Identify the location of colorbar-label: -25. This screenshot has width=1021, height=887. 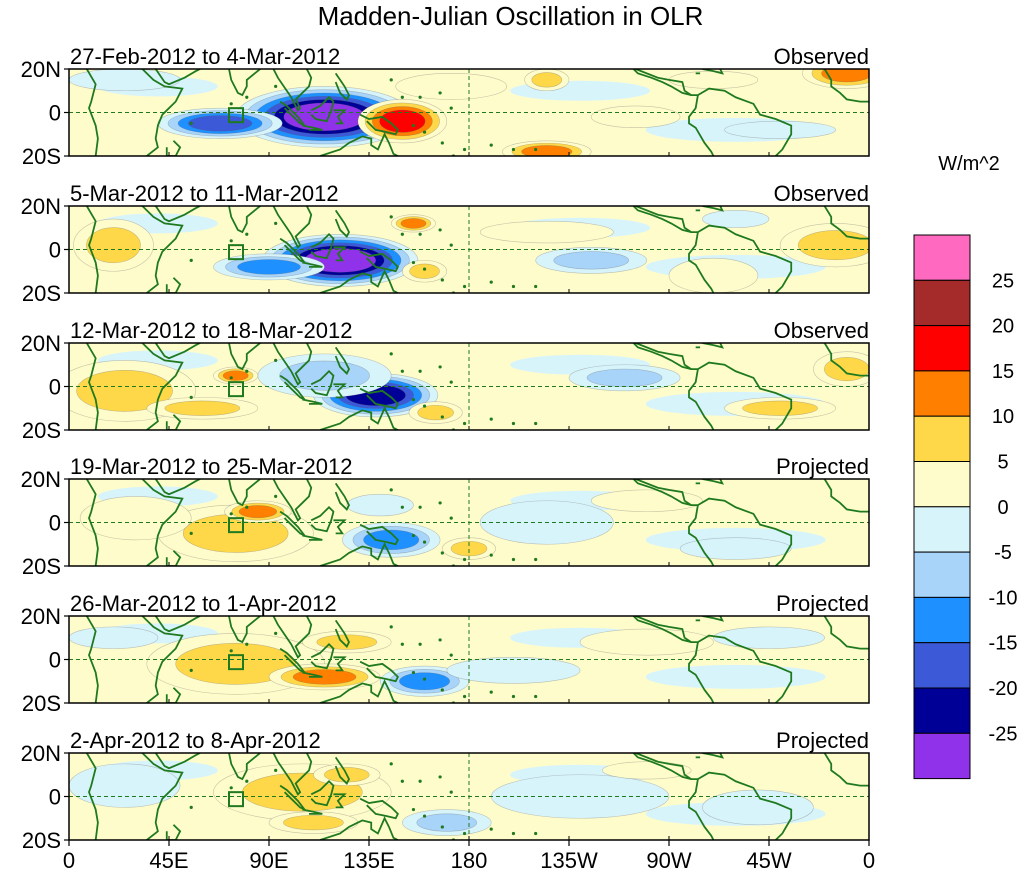
(1003, 734).